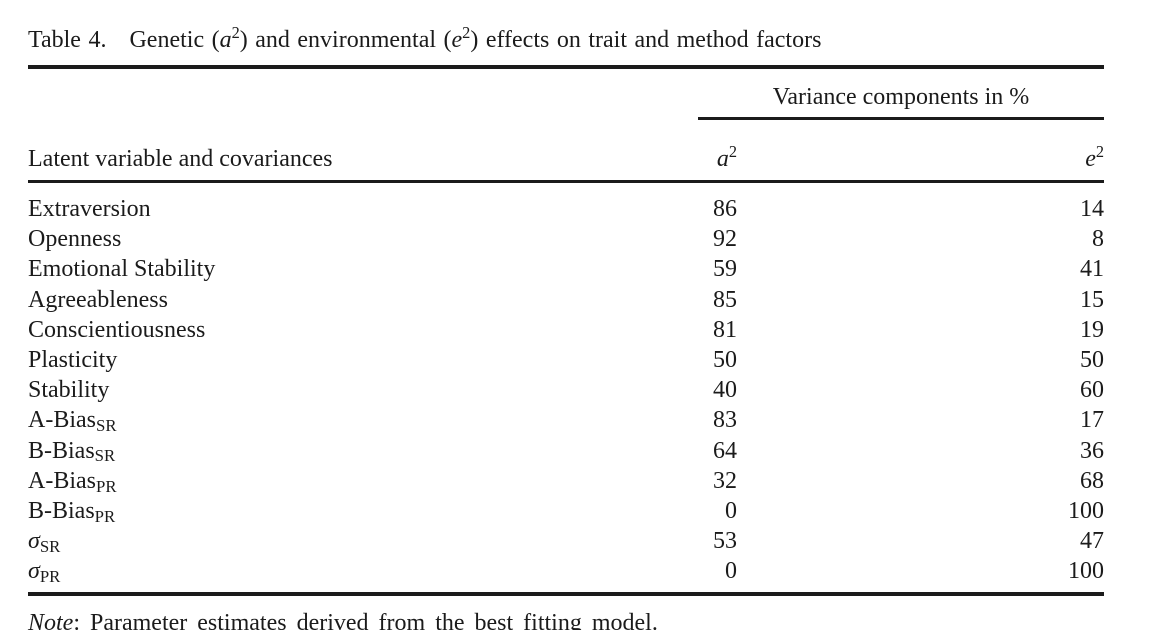  Describe the element at coordinates (725, 329) in the screenshot. I see `a2-value: 81` at that location.